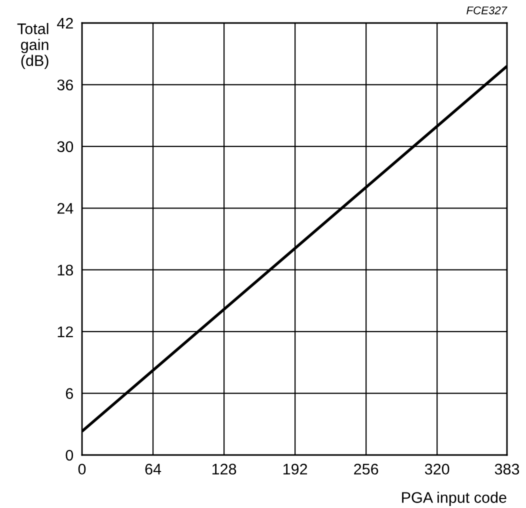  What do you see at coordinates (487, 10) in the screenshot?
I see `text: FCE327` at bounding box center [487, 10].